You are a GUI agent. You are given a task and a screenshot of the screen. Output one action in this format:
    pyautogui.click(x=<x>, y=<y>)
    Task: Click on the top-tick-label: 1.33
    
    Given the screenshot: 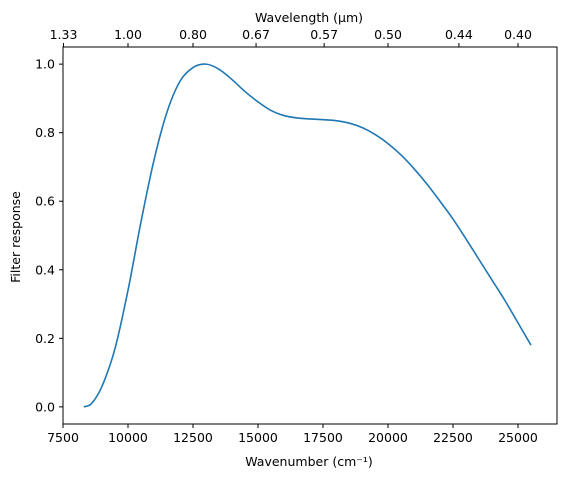 What is the action you would take?
    pyautogui.click(x=64, y=34)
    